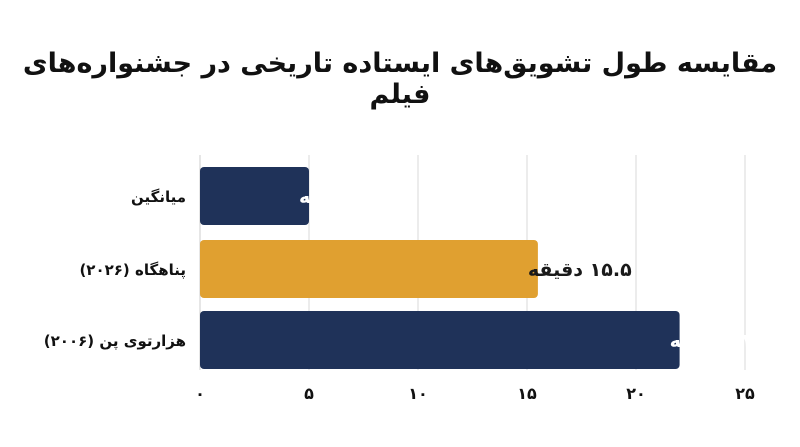 This screenshot has width=800, height=447. I want to click on category-label: میانگین, so click(158, 197).